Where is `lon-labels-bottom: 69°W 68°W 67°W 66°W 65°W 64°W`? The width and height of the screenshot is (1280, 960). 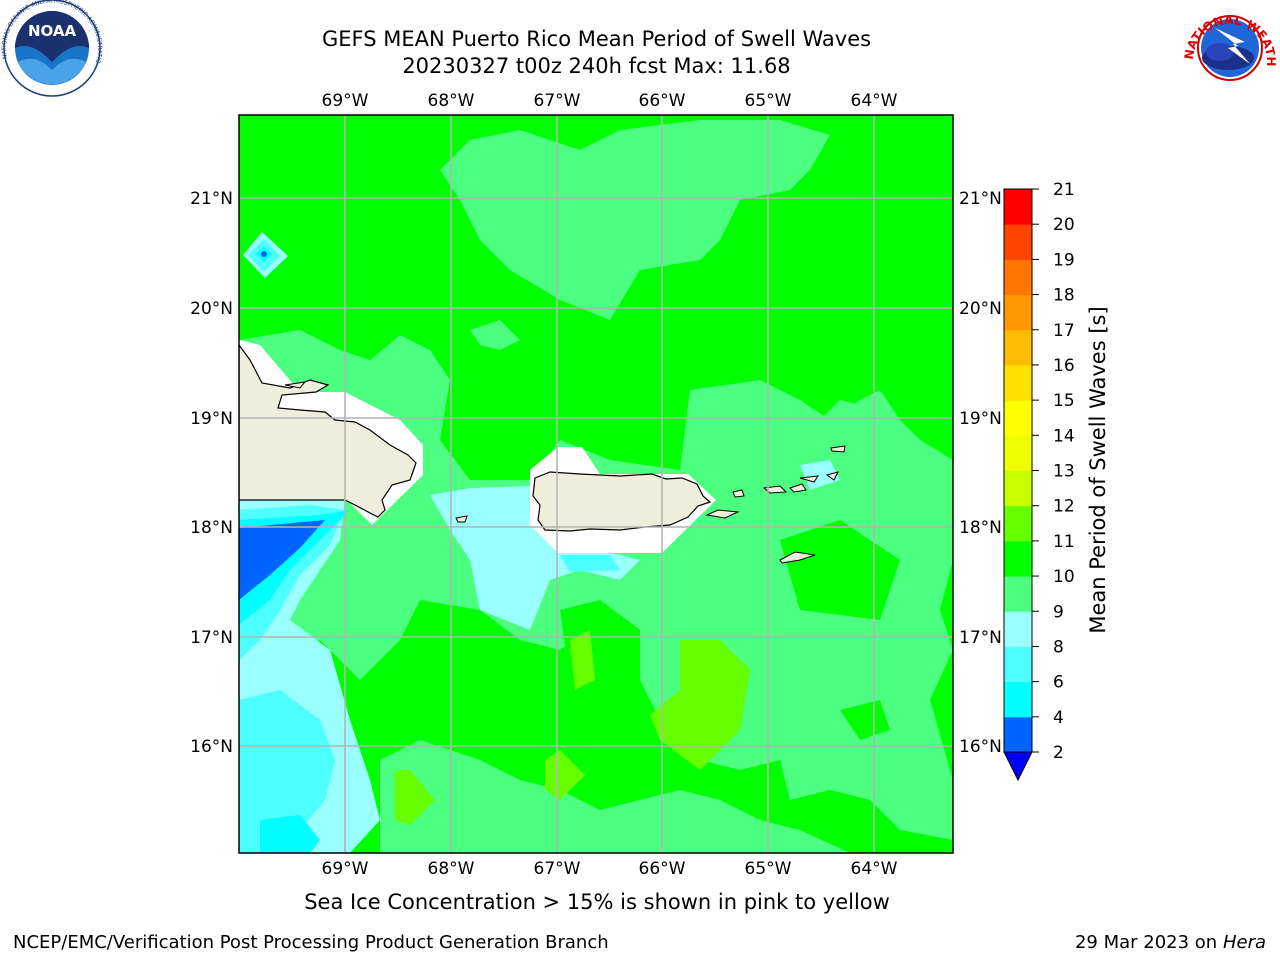
lon-labels-bottom: 69°W 68°W 67°W 66°W 65°W 64°W is located at coordinates (610, 869).